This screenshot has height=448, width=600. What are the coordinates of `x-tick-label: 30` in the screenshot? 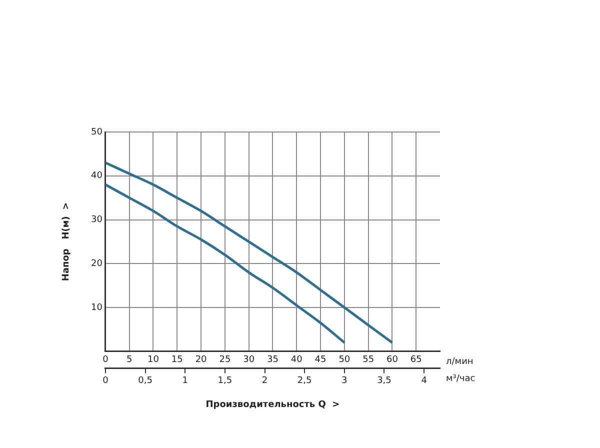 It's located at (249, 360).